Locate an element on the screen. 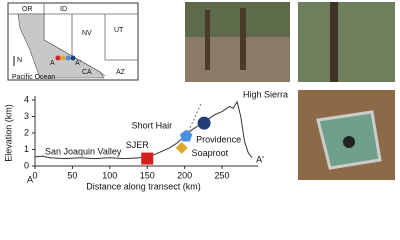  x-tick-label: 50 is located at coordinates (72, 175).